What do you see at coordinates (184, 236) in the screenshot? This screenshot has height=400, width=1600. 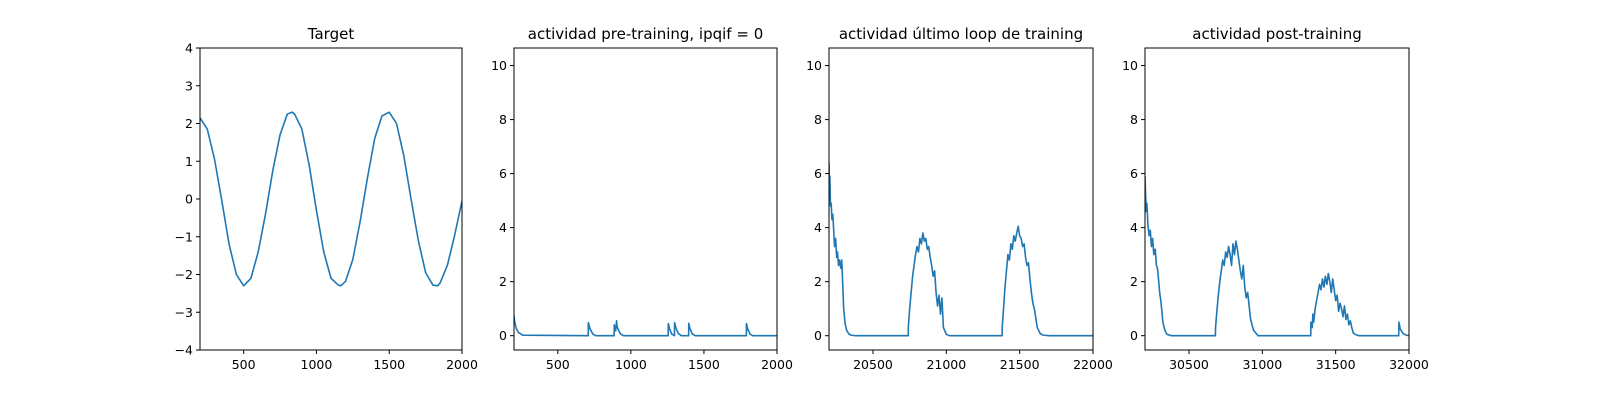 I see `y-tick-label: −1` at bounding box center [184, 236].